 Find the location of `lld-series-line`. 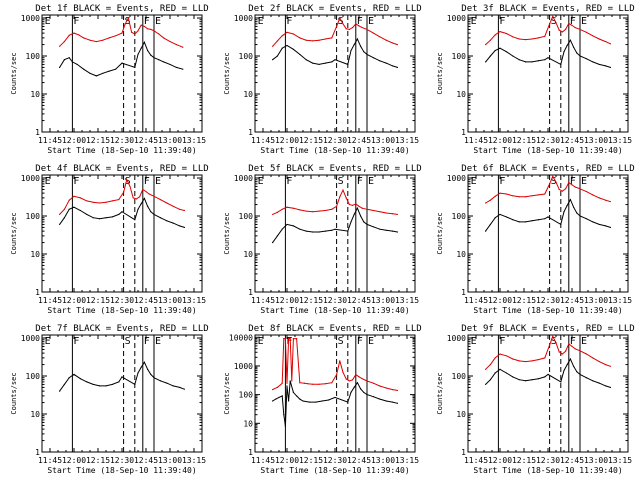

lld-series-line is located at coordinates (335, 31).